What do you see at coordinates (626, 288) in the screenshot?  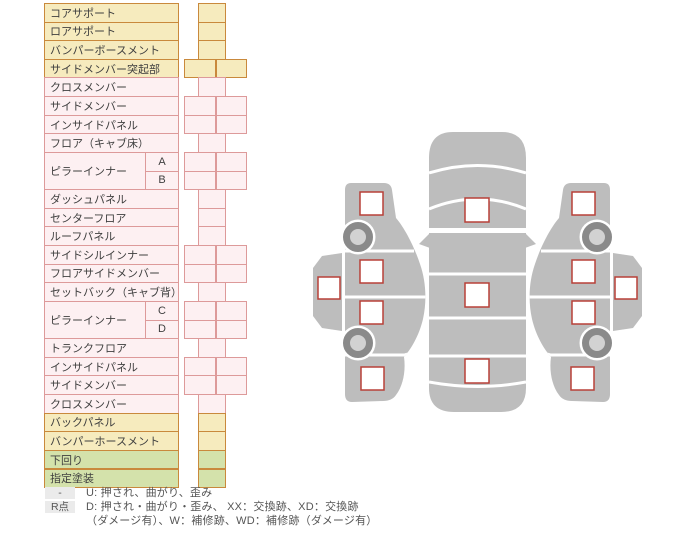 I see `marker-right-rocker` at bounding box center [626, 288].